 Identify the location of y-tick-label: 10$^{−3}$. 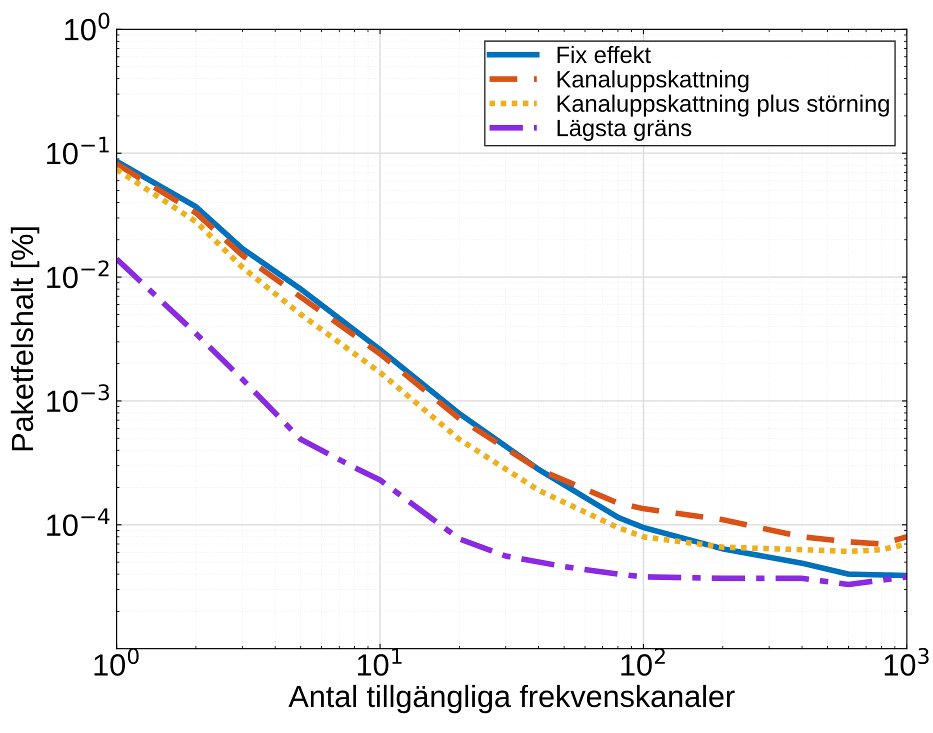
(78, 398).